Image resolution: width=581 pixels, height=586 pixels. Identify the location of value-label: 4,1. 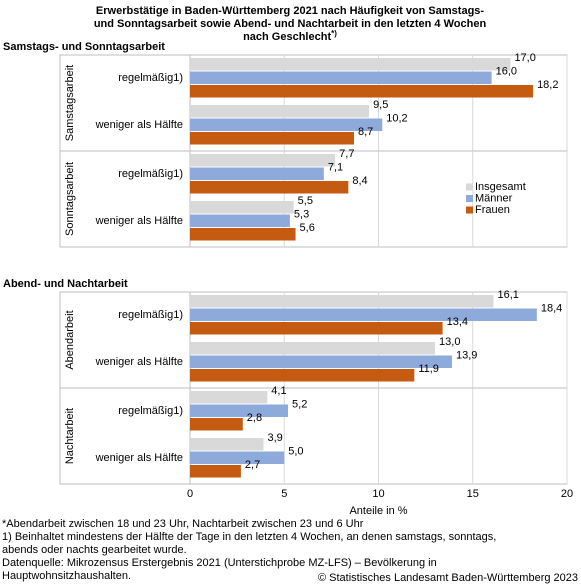
(278, 391).